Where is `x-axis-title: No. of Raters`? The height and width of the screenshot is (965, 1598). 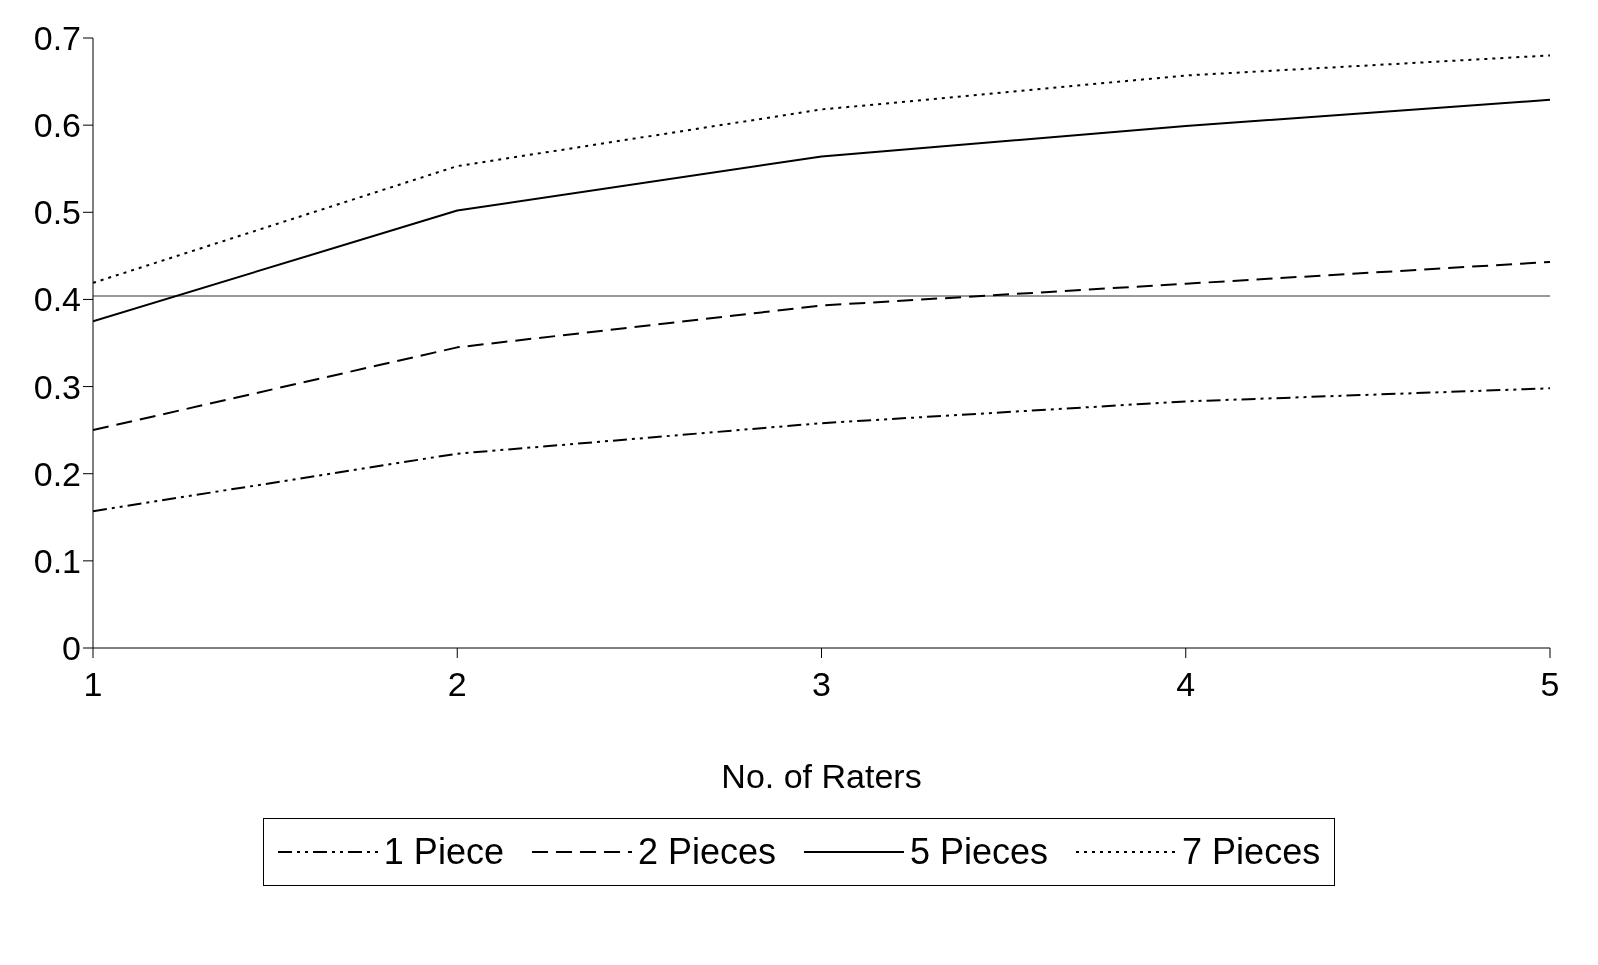 x-axis-title: No. of Raters is located at coordinates (821, 776).